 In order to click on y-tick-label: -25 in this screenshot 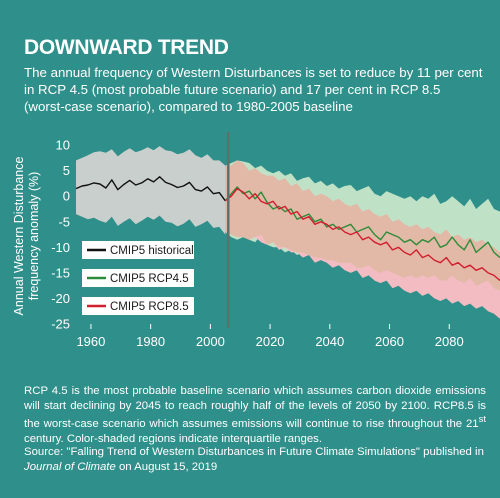, I will do `click(60, 324)`.